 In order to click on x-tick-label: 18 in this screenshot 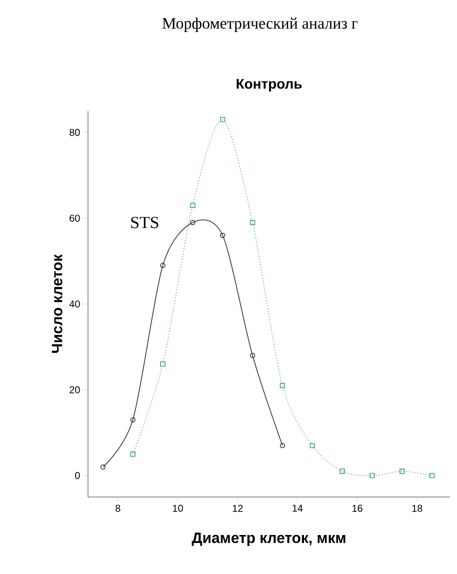, I will do `click(417, 508)`.